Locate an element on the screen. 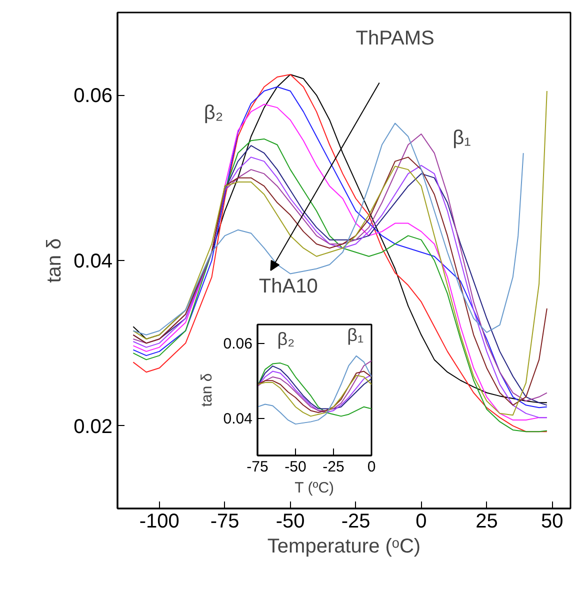 The image size is (576, 589). annotation: ThPAMS is located at coordinates (395, 39).